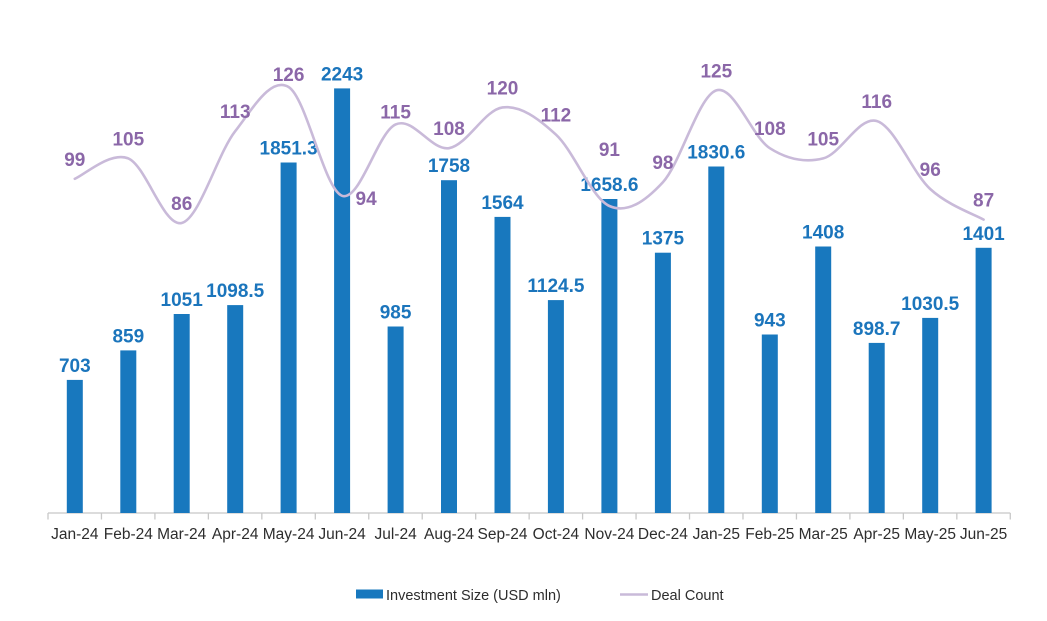  What do you see at coordinates (235, 534) in the screenshot?
I see `x-axis-label: Apr-24` at bounding box center [235, 534].